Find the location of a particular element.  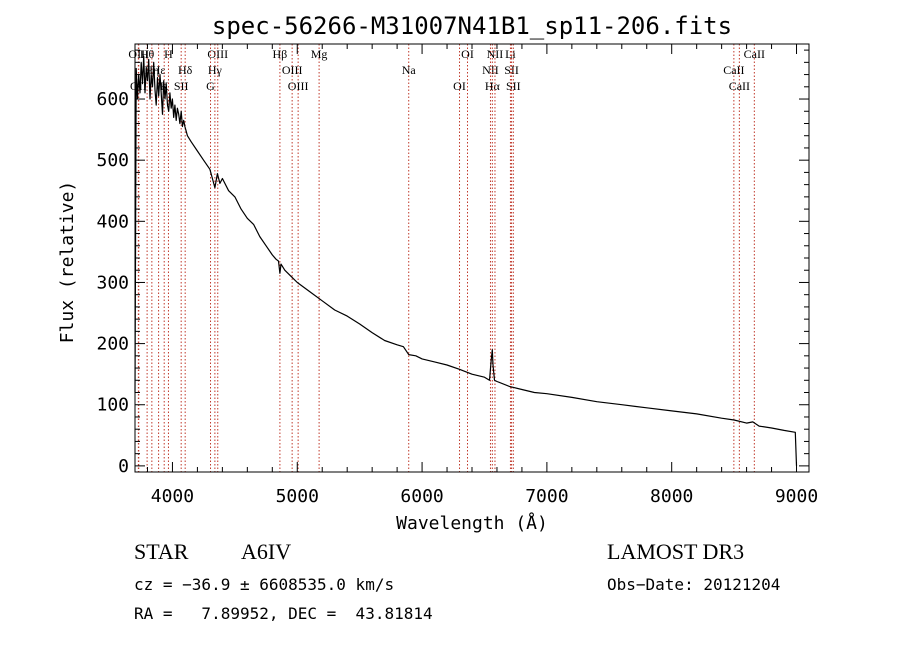

x-tick-label: 5000 is located at coordinates (297, 496).